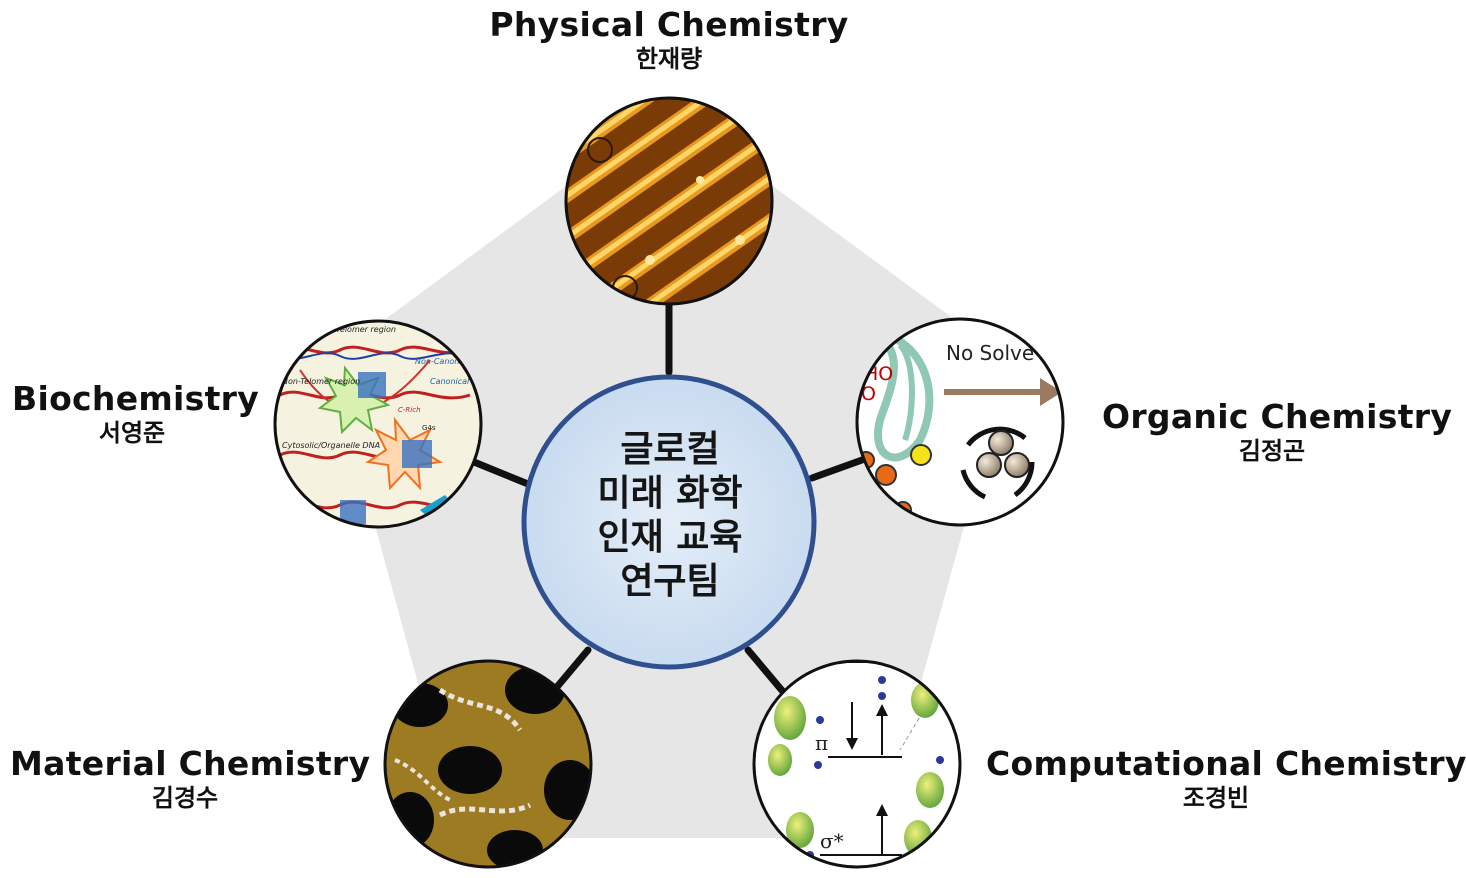 This screenshot has height=878, width=1466. I want to click on bio-label-canonical: Canonical, so click(450, 381).